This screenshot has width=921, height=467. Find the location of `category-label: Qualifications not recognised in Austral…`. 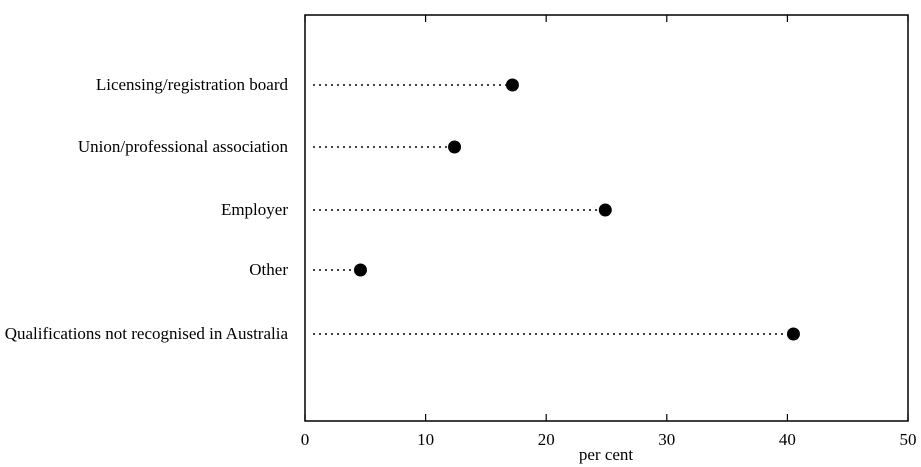

category-label: Qualifications not recognised in Austral… is located at coordinates (146, 333).